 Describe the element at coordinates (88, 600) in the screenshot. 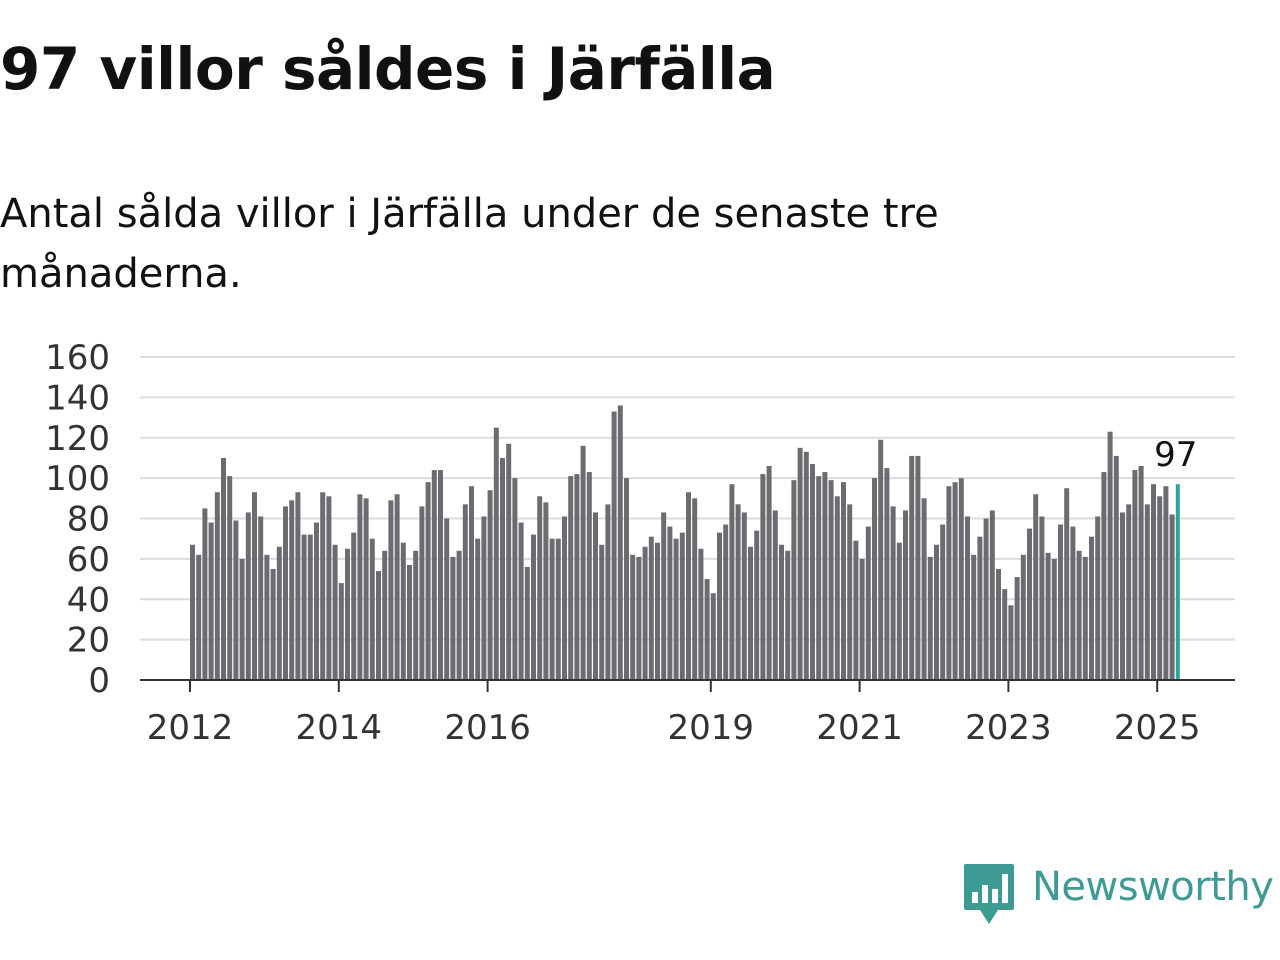

I see `y-tick-label: 40` at that location.